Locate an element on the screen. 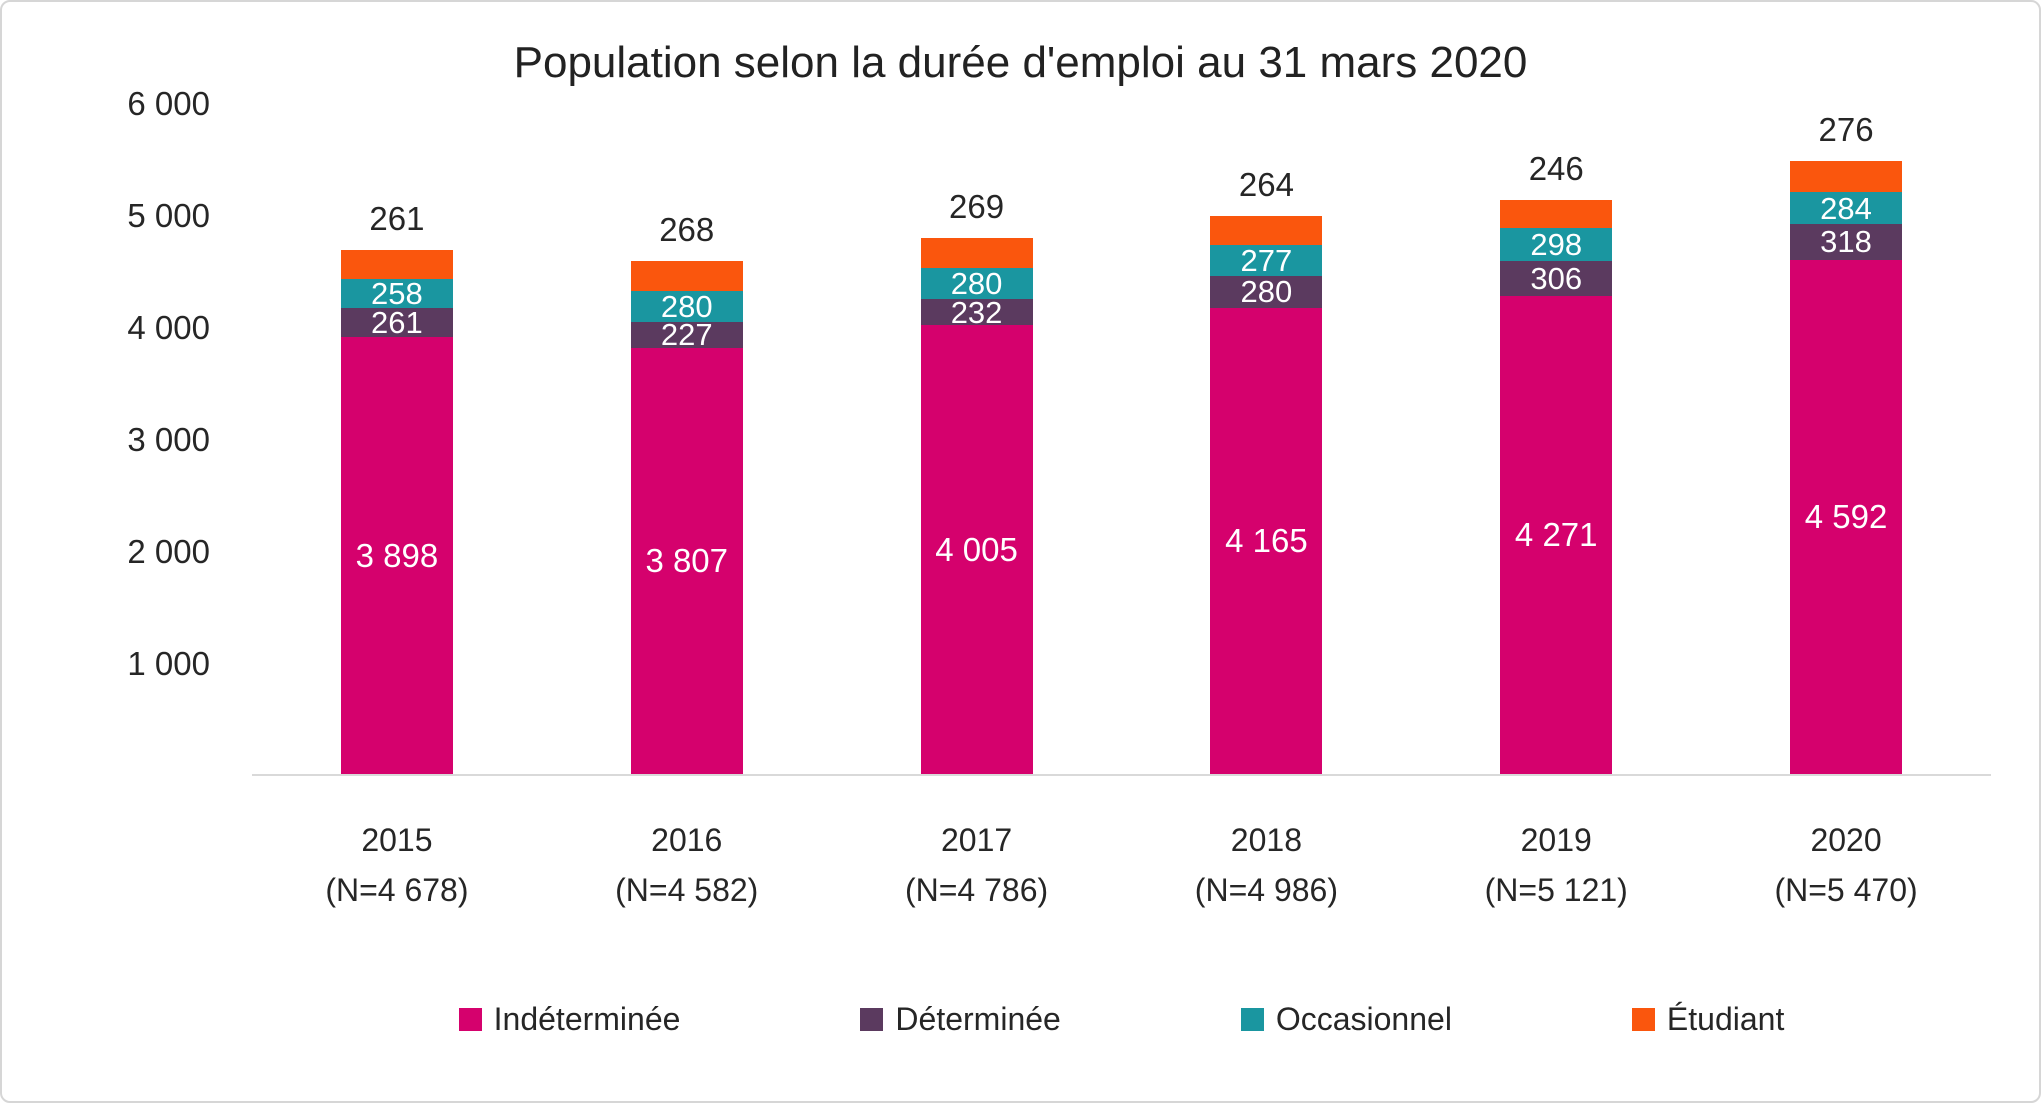 Image resolution: width=2041 pixels, height=1103 pixels. legend-label: Occasionnel is located at coordinates (1363, 1019).